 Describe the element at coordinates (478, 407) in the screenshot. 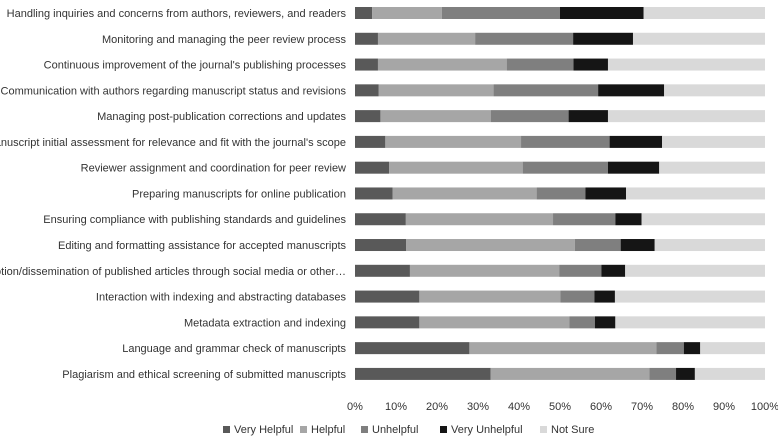

I see `x-tick-label: 30%` at that location.